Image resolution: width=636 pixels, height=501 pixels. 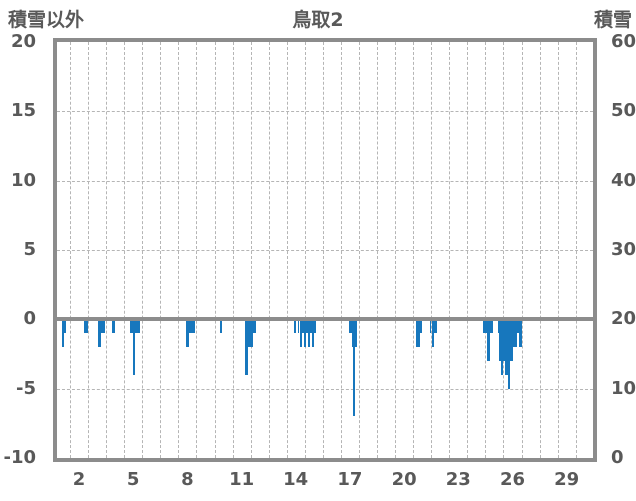 I want to click on x-axis-tick: 20, so click(x=404, y=479).